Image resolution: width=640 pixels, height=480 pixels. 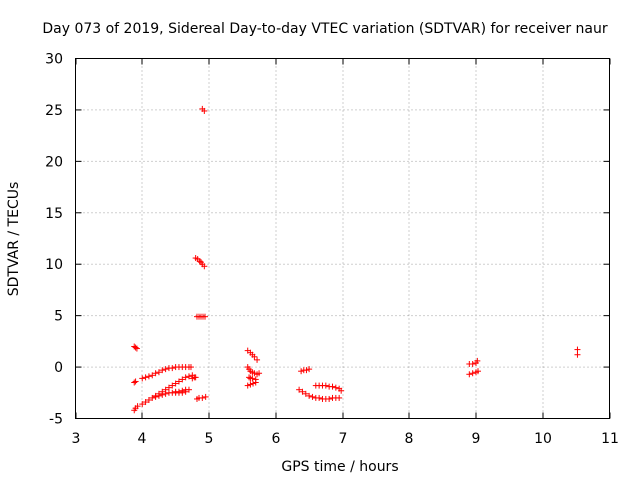 What do you see at coordinates (476, 439) in the screenshot?
I see `x-tick-label: 9` at bounding box center [476, 439].